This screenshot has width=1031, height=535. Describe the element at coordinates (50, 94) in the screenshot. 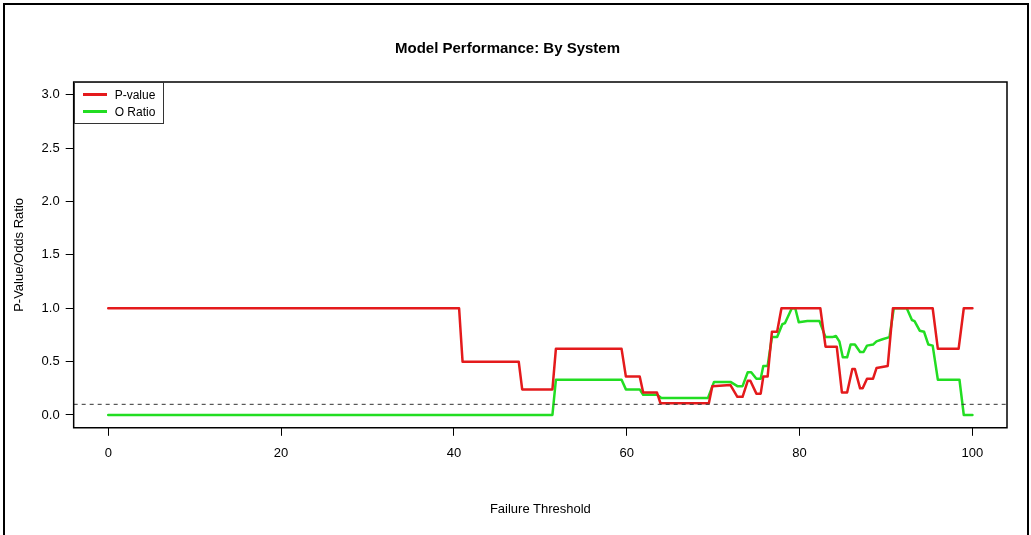

I see `y-tick-label: 3.0` at that location.